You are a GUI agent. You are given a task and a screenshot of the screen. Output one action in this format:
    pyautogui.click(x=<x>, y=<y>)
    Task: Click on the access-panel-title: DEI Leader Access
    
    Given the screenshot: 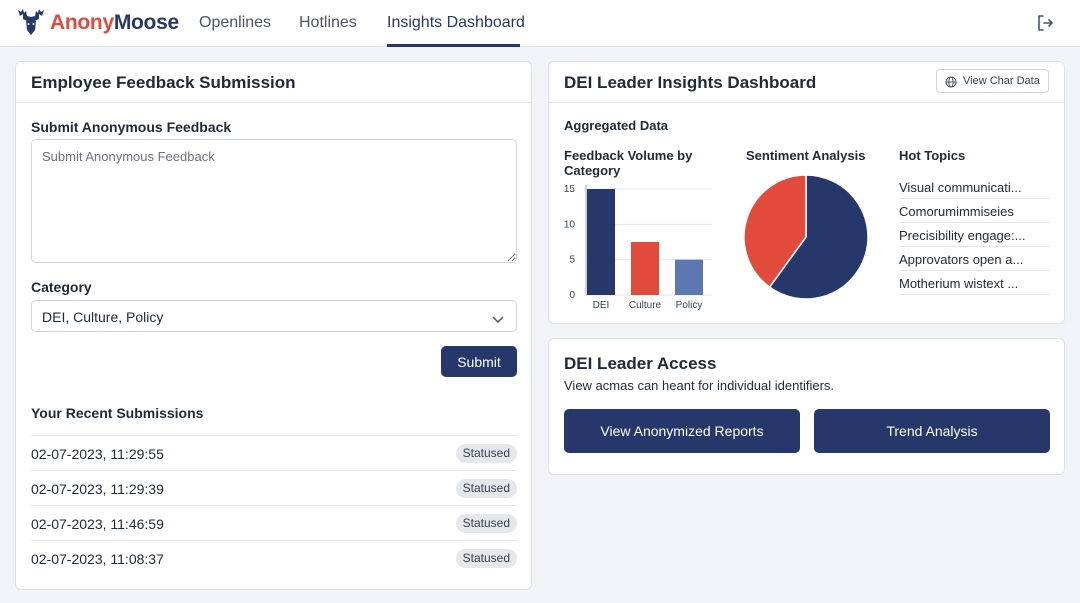 What is the action you would take?
    pyautogui.click(x=640, y=363)
    